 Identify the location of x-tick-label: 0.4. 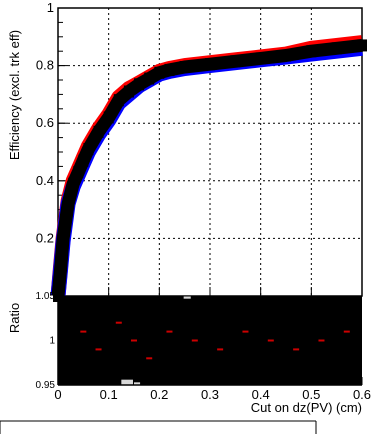
(261, 394).